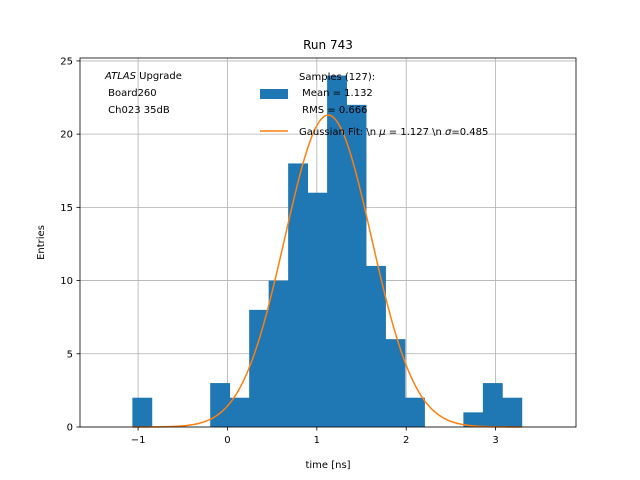 The height and width of the screenshot is (480, 640). Describe the element at coordinates (41, 242) in the screenshot. I see `y-axis-label: Entries` at that location.